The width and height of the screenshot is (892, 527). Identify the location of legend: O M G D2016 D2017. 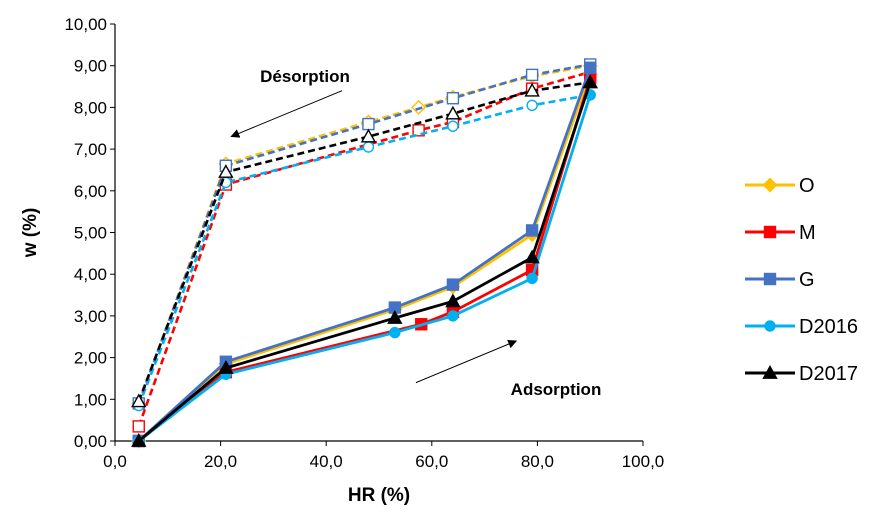
(801, 280).